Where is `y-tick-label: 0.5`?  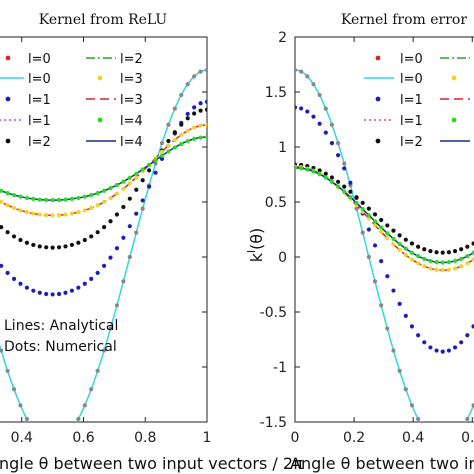
y-tick-label: 0.5 is located at coordinates (276, 203).